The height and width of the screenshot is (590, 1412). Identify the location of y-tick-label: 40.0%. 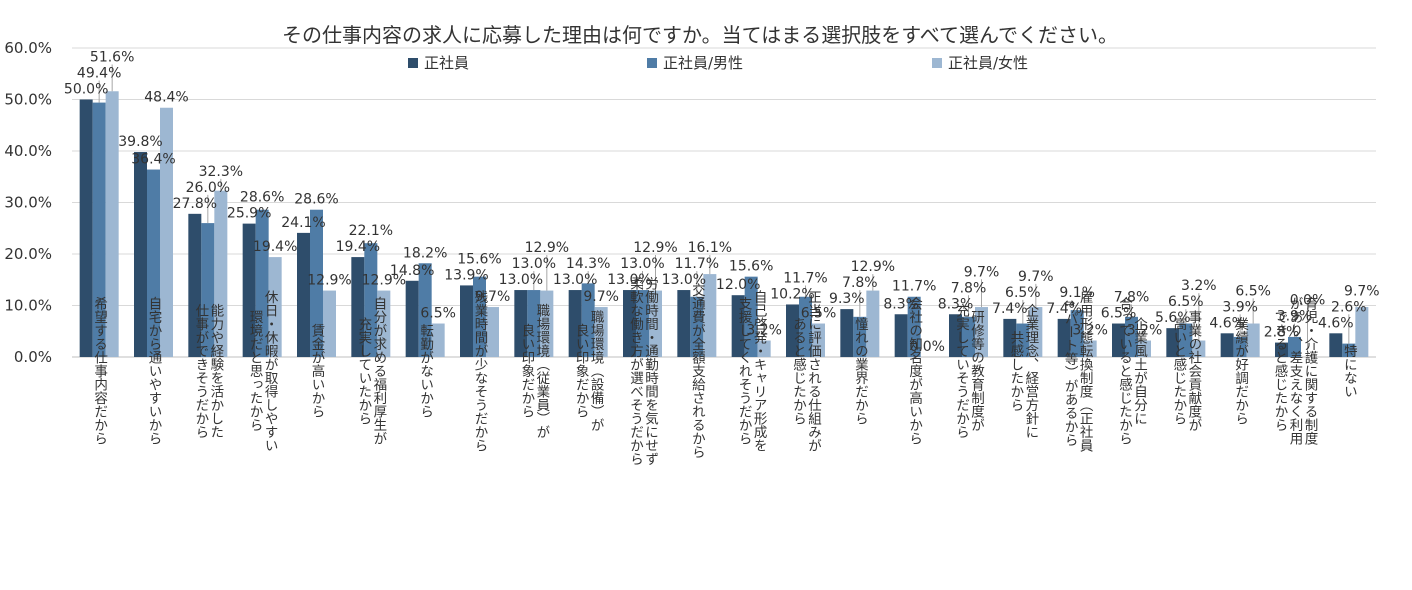
(28, 151).